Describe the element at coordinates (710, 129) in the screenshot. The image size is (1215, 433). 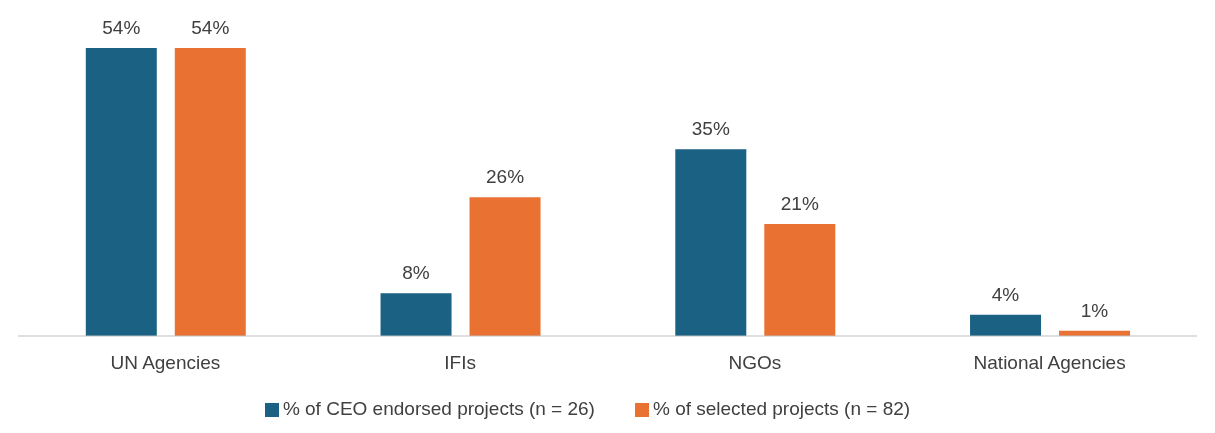
I see `data-label: 35%` at that location.